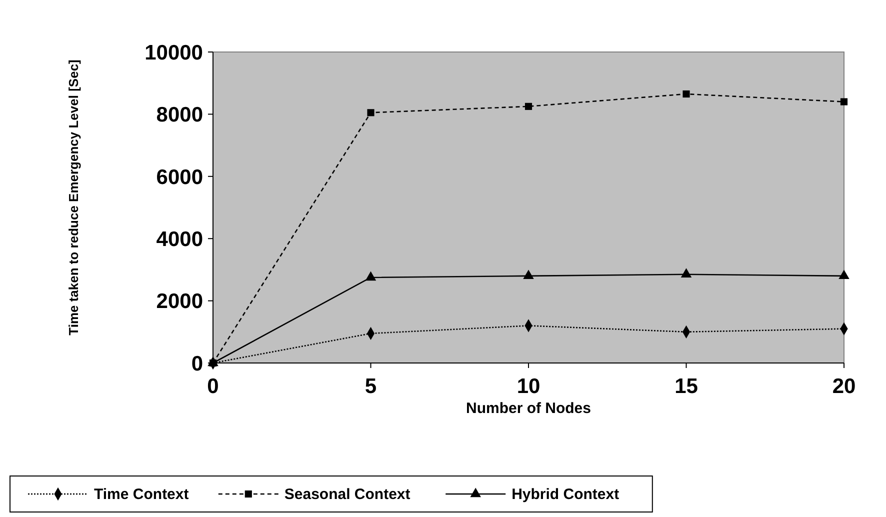 Image resolution: width=886 pixels, height=517 pixels. What do you see at coordinates (370, 386) in the screenshot?
I see `x-tick-label: 5` at bounding box center [370, 386].